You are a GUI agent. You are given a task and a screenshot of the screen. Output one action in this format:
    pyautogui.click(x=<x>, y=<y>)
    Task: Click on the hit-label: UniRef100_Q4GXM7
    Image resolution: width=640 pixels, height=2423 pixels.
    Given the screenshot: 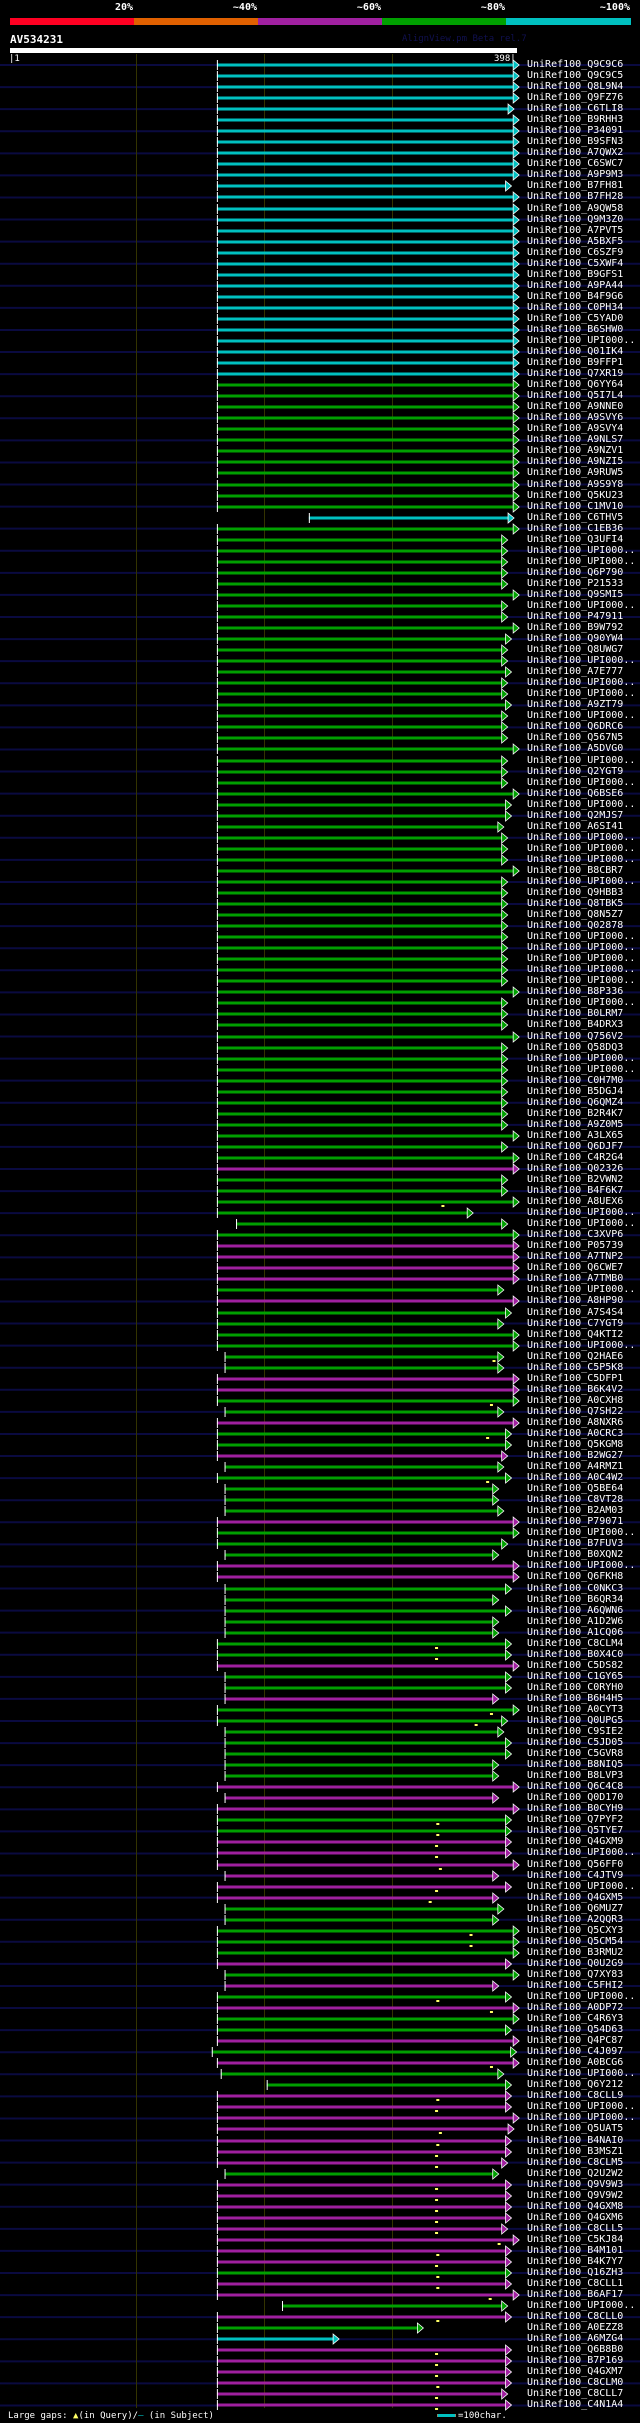 What is the action you would take?
    pyautogui.click(x=575, y=2371)
    